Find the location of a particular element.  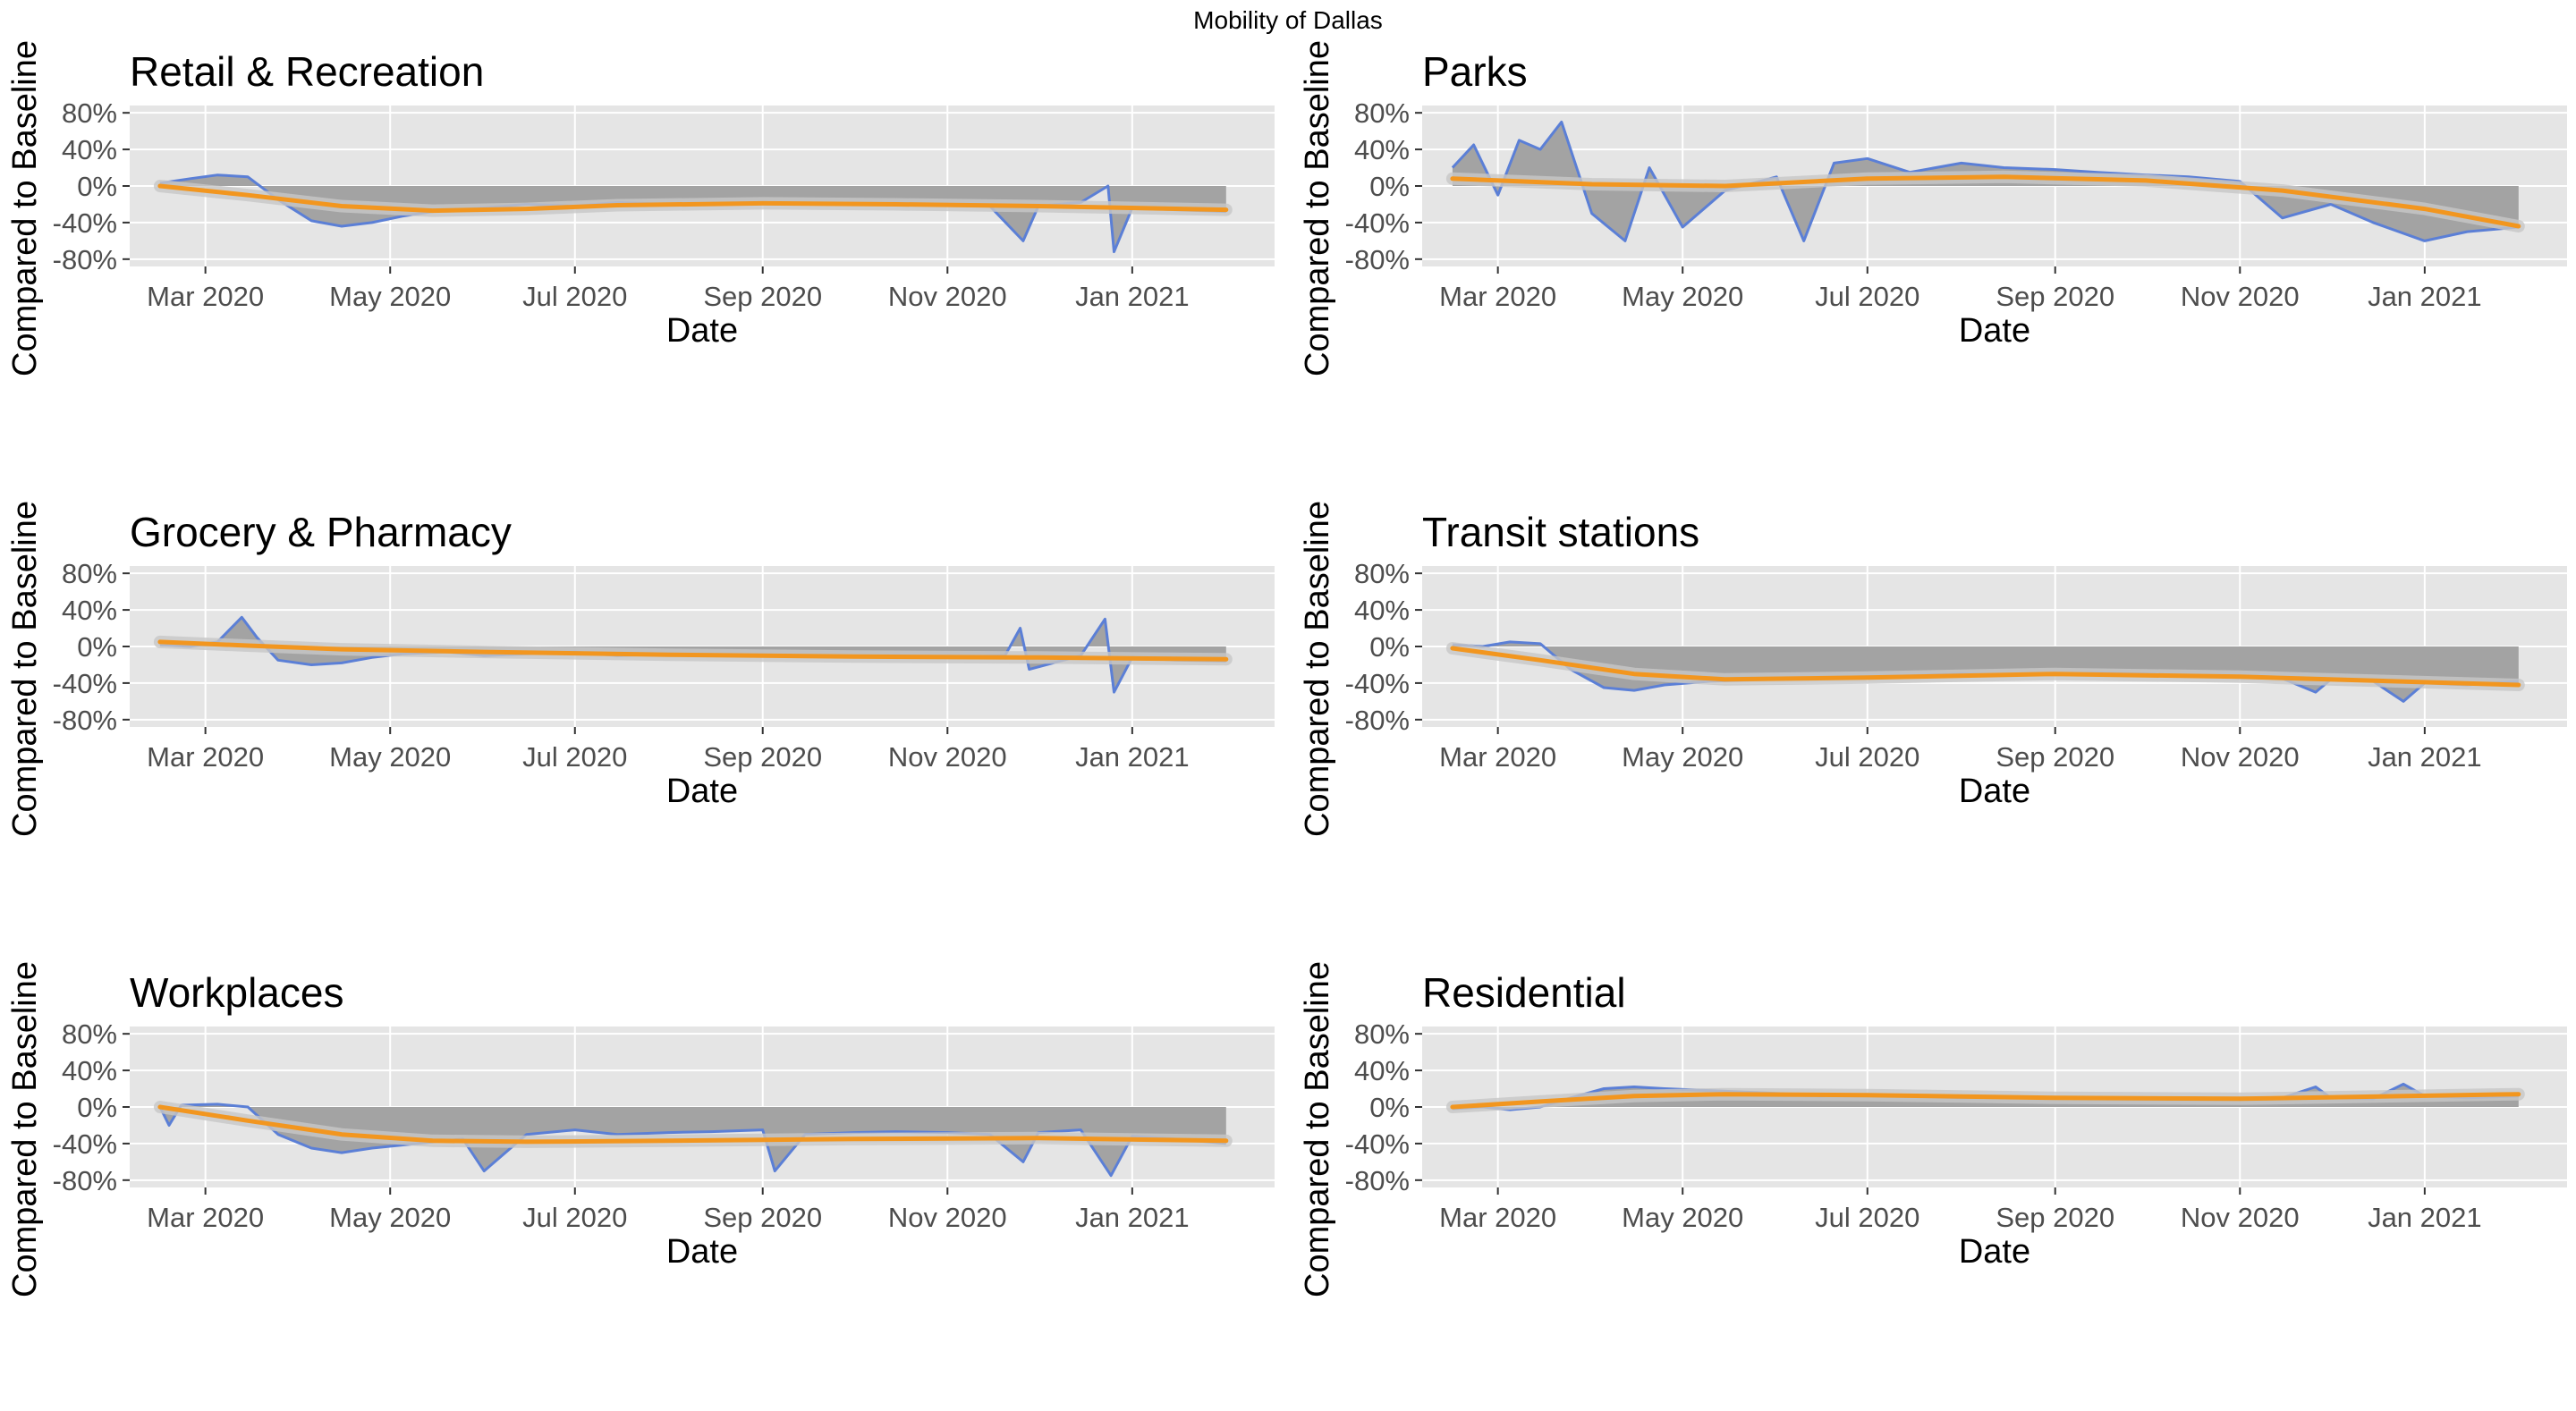

series-line-observed is located at coordinates (1985, 181).